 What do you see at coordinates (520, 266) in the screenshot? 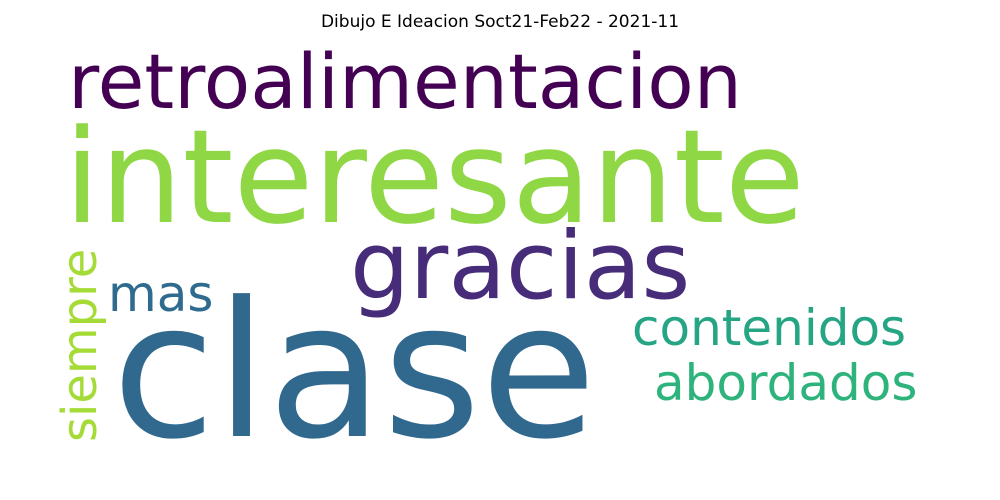
I see `word-gracias: gracias` at bounding box center [520, 266].